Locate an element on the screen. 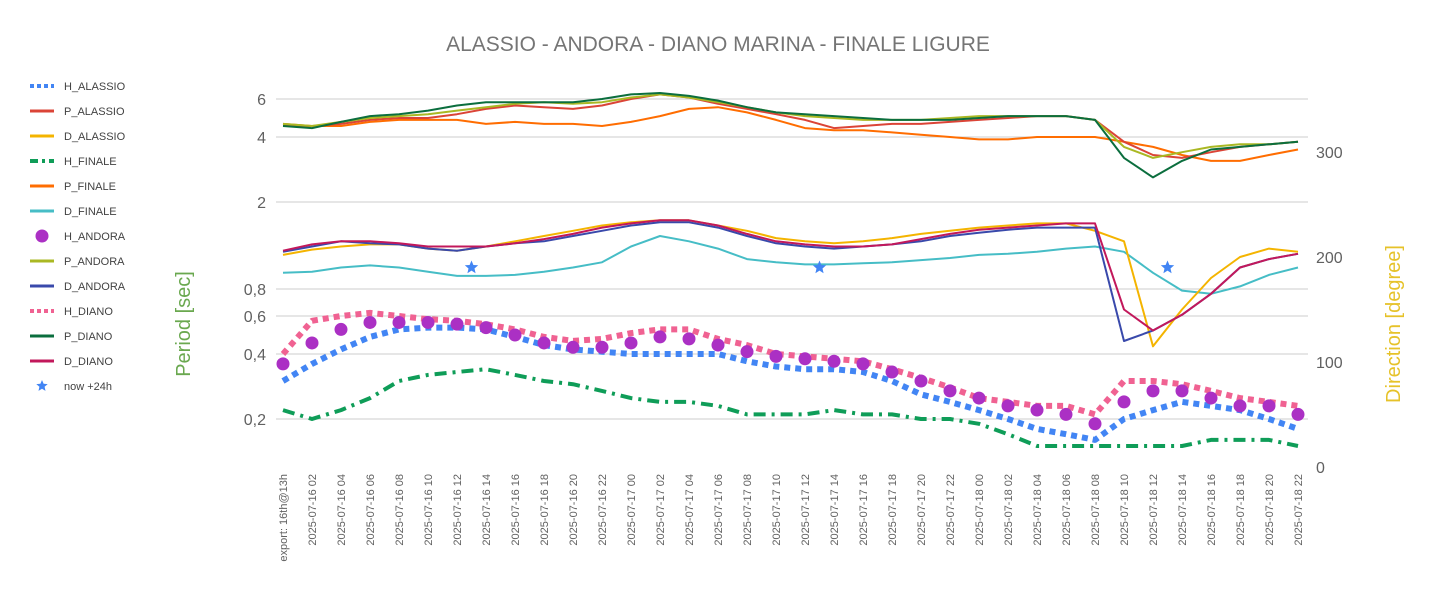 The height and width of the screenshot is (600, 1437). legend-item: P_ALASSIO is located at coordinates (77, 112).